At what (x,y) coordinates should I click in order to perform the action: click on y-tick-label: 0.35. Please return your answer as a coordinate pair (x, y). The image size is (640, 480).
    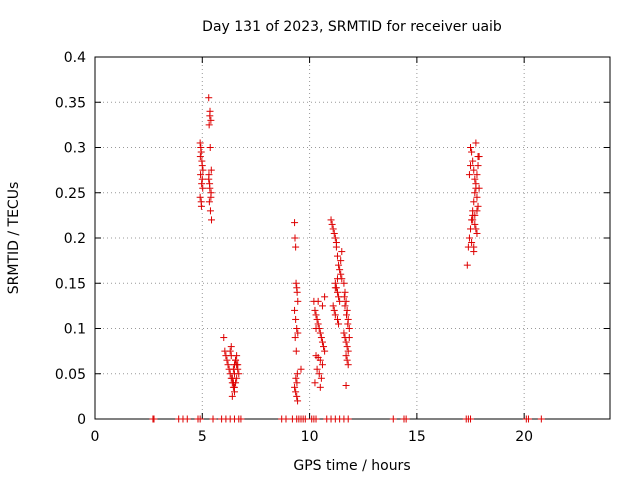
    Looking at the image, I should click on (70, 103).